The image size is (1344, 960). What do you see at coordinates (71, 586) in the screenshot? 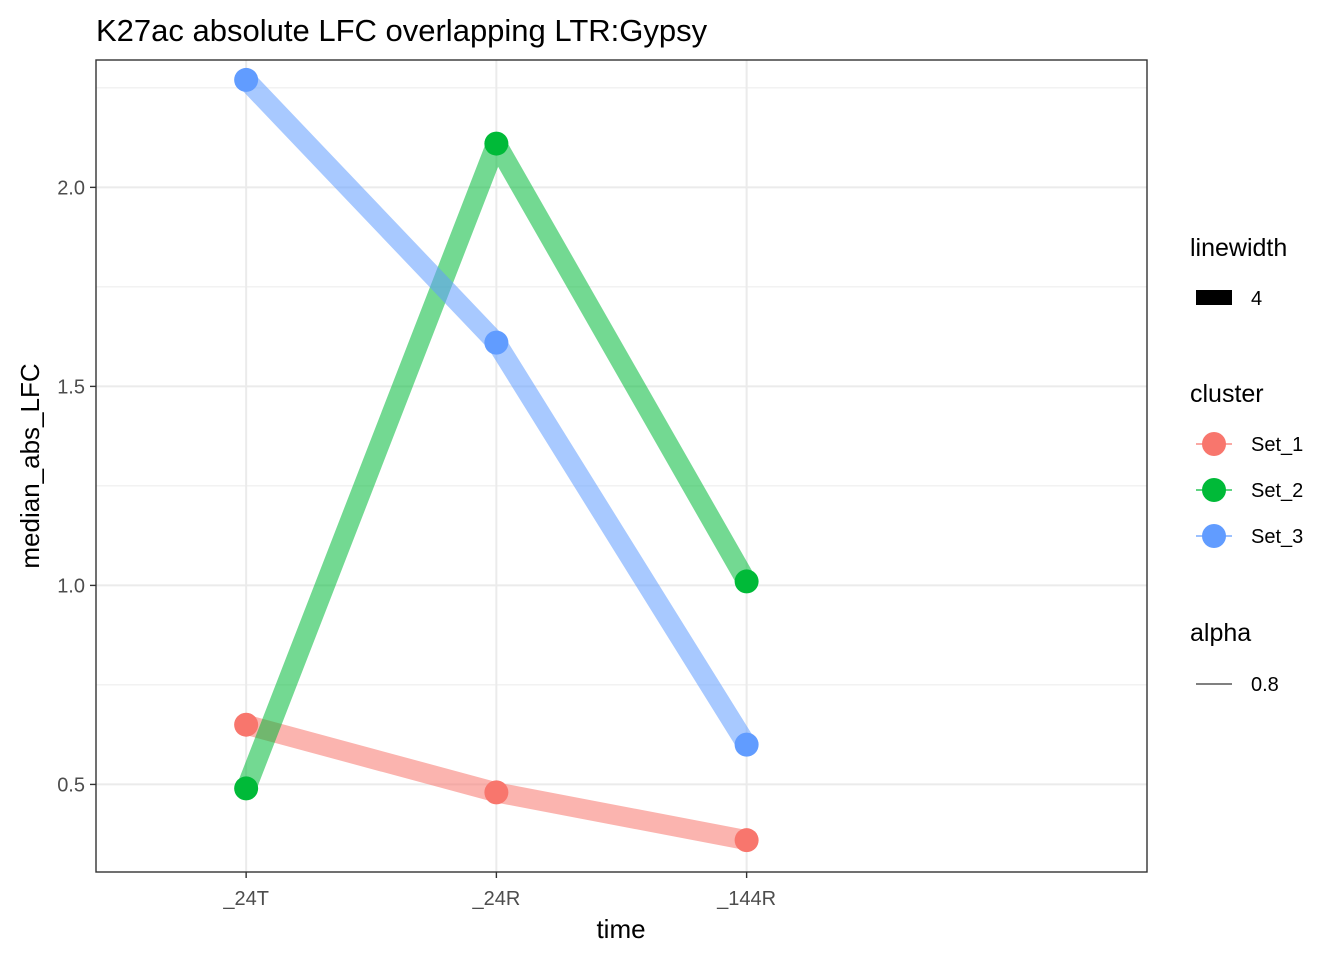
I see `y-tick-label: 1.0` at bounding box center [71, 586].